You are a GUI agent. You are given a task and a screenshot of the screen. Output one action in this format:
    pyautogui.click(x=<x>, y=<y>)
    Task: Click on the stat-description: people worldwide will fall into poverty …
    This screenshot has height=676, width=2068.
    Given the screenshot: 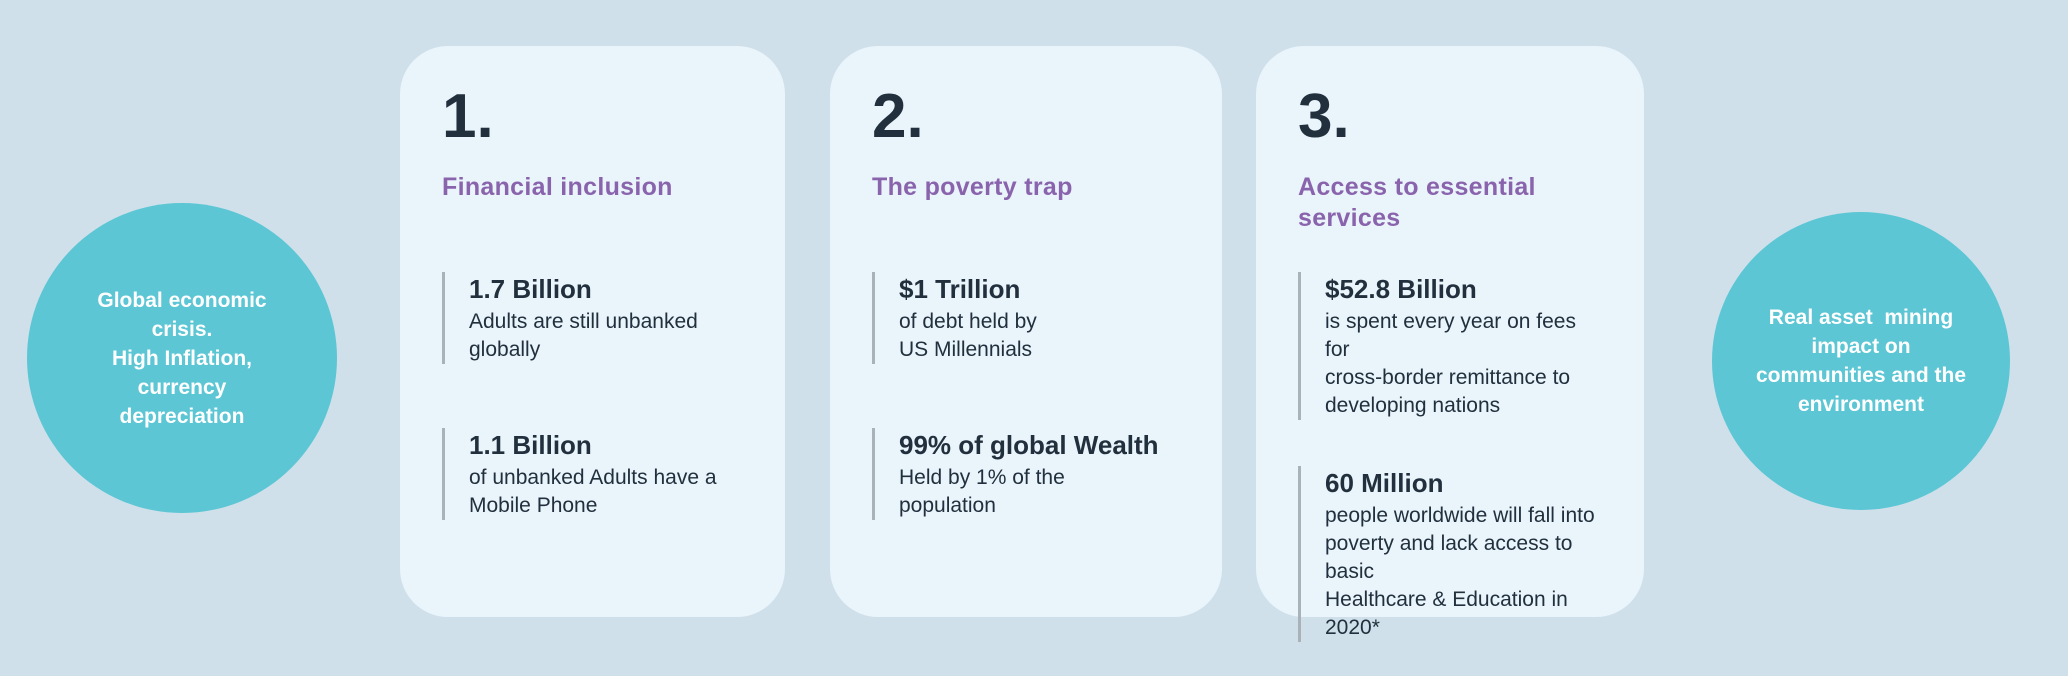 What is the action you would take?
    pyautogui.click(x=1460, y=571)
    